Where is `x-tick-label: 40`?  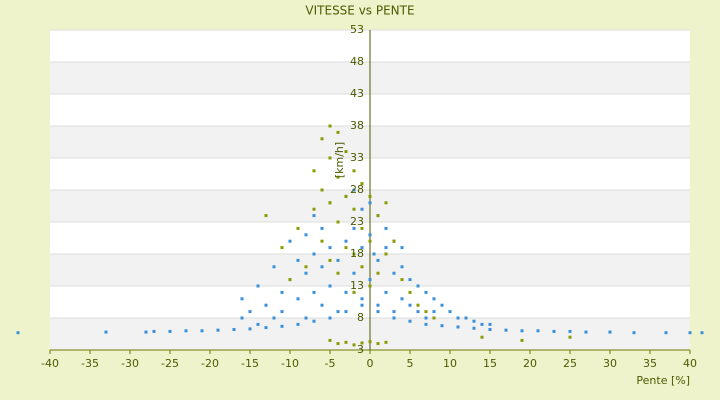 x-tick-label: 40 is located at coordinates (690, 363).